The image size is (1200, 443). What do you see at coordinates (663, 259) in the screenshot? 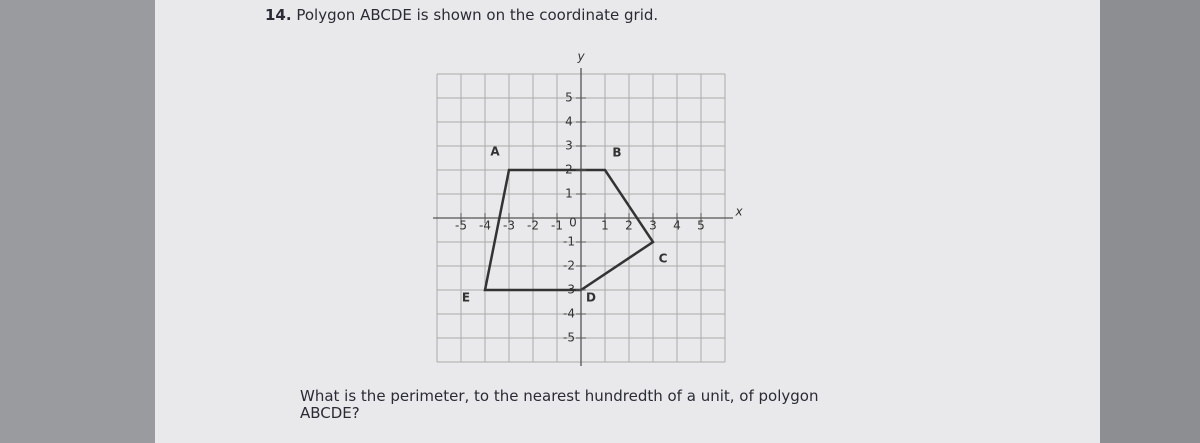
I see `vertex-label: C` at bounding box center [663, 259].